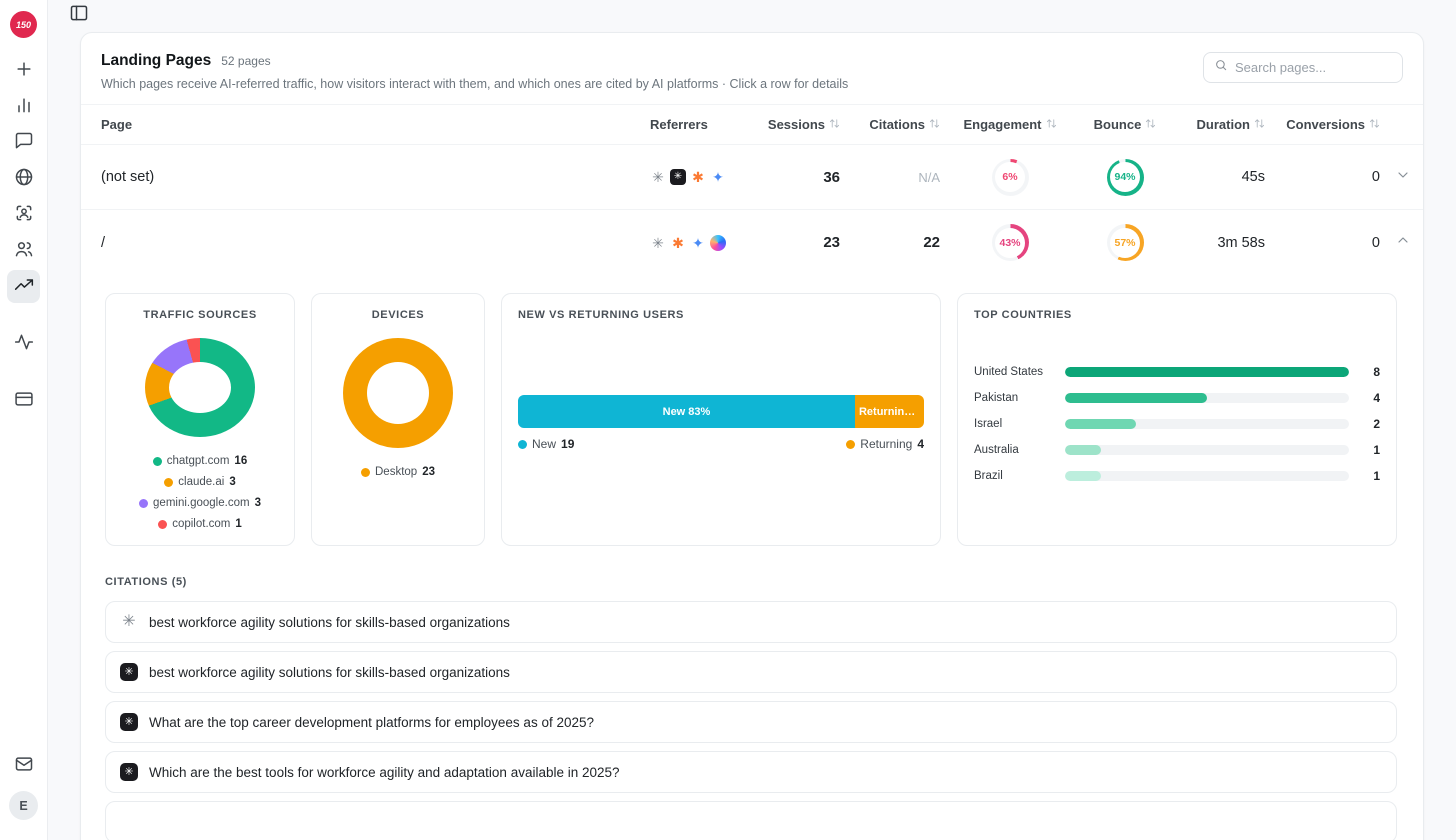 The image size is (1456, 840). I want to click on sidebar-item-users, so click(23, 250).